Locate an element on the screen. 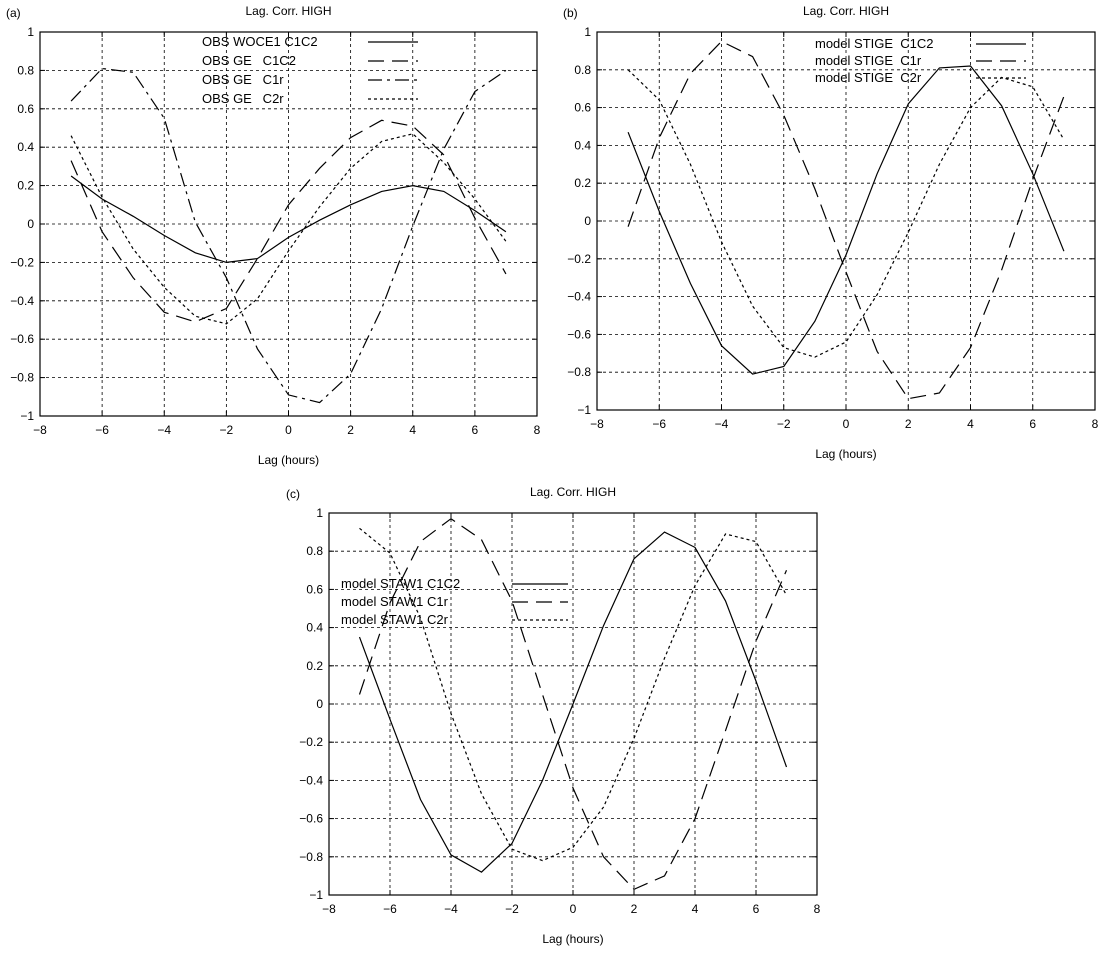 This screenshot has height=962, width=1102. legend-label: OBS GE C1r is located at coordinates (243, 79).